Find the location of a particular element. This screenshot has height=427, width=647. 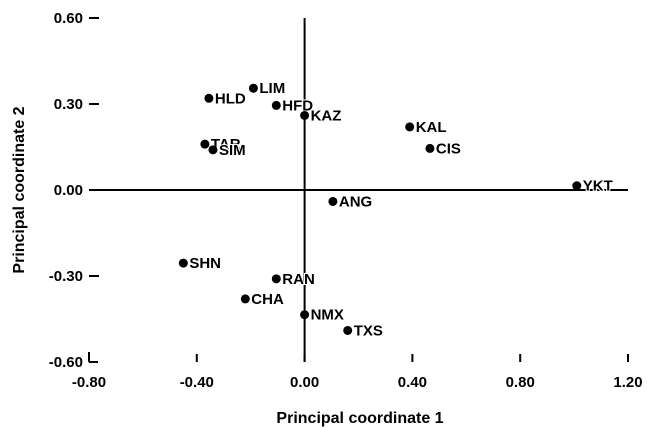

data-point-ang: ANG is located at coordinates (350, 201).